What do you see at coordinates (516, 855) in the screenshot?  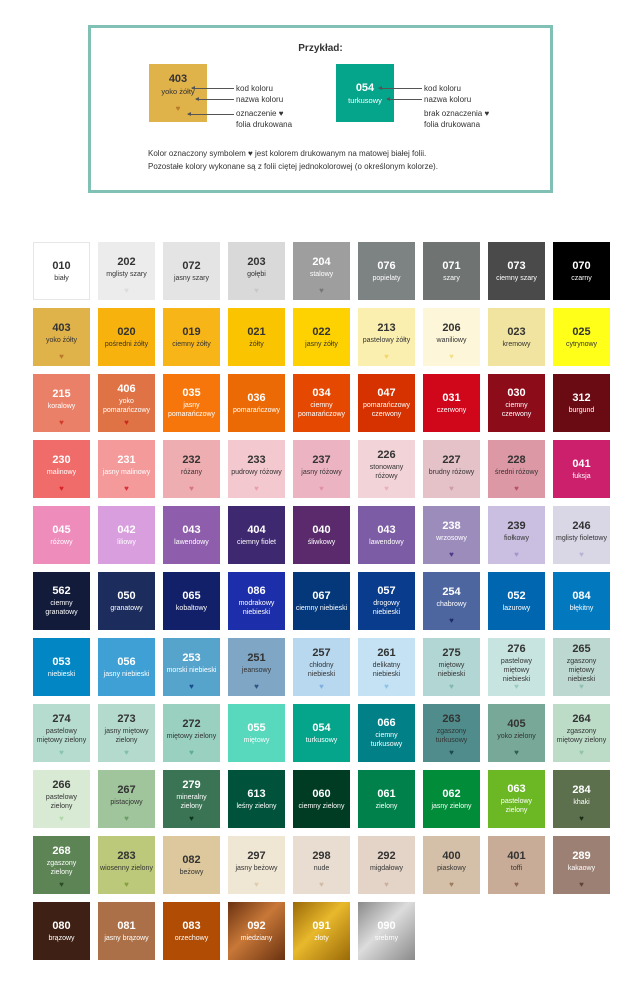 I see `color-code: 401` at bounding box center [516, 855].